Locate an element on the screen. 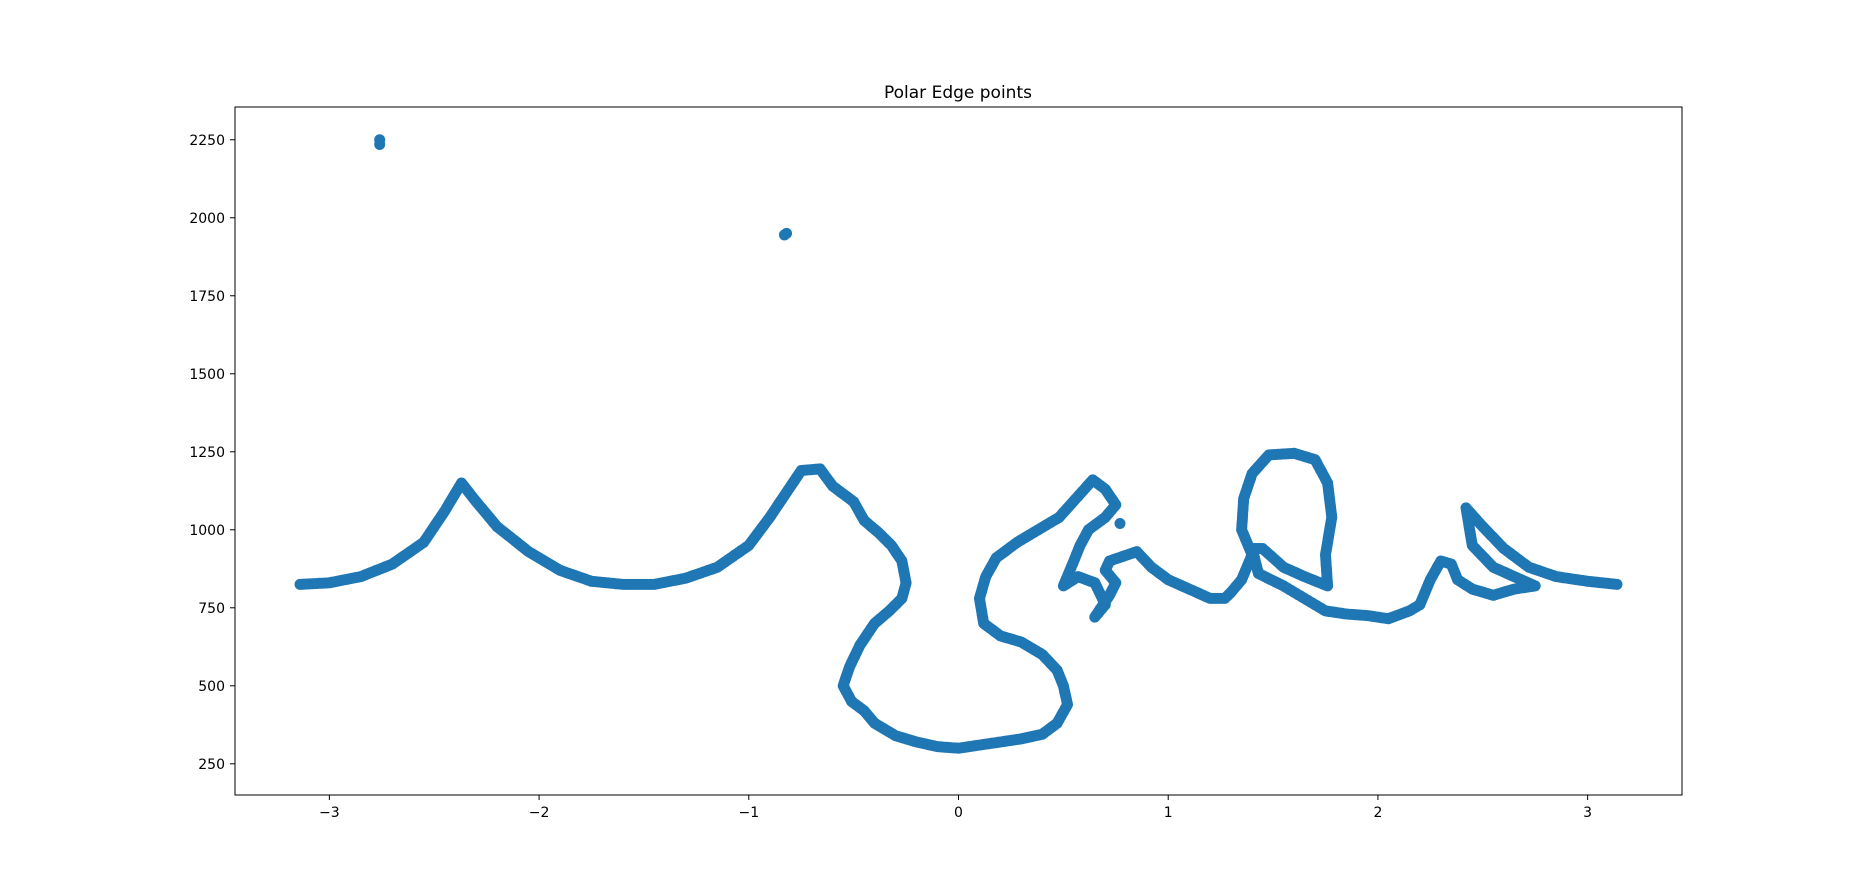  y-tick-label: 1500 is located at coordinates (207, 375).